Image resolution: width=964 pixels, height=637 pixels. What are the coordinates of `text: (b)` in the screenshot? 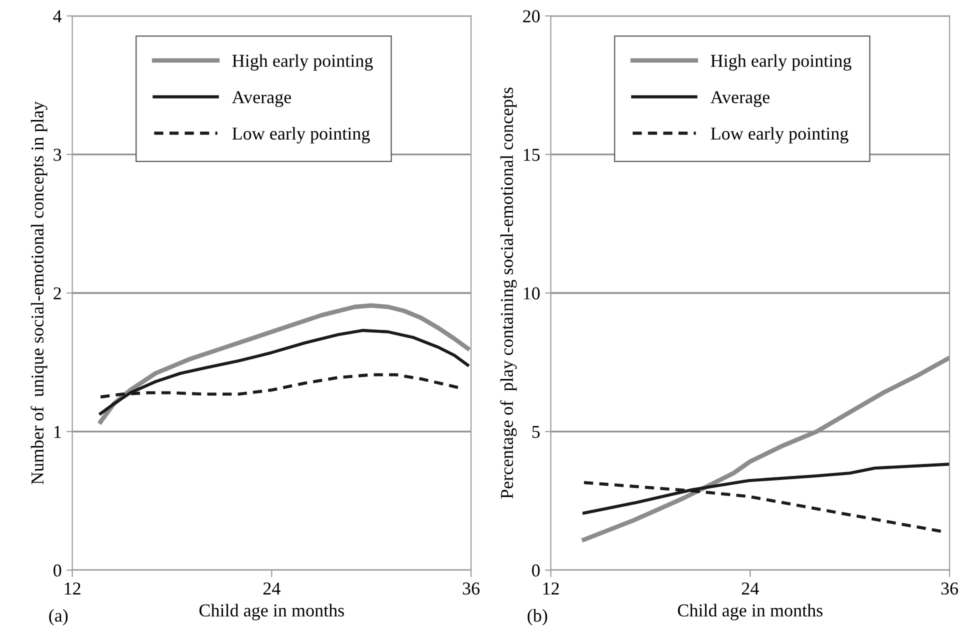 It's located at (538, 617).